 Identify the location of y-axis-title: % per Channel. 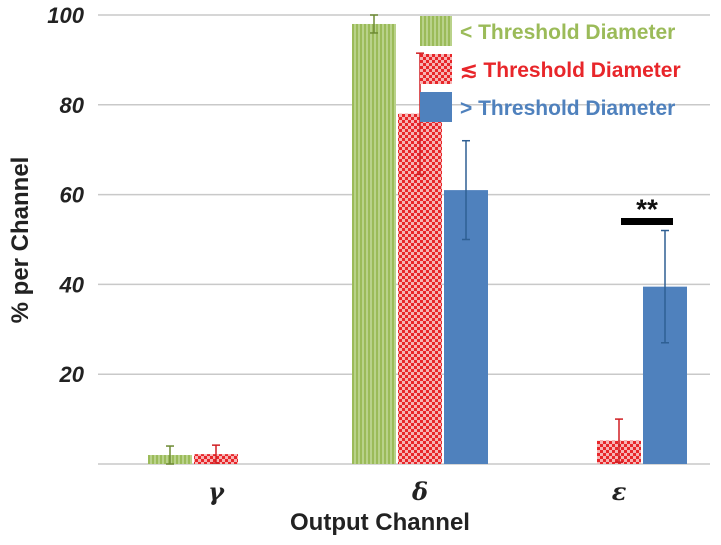
(20, 240).